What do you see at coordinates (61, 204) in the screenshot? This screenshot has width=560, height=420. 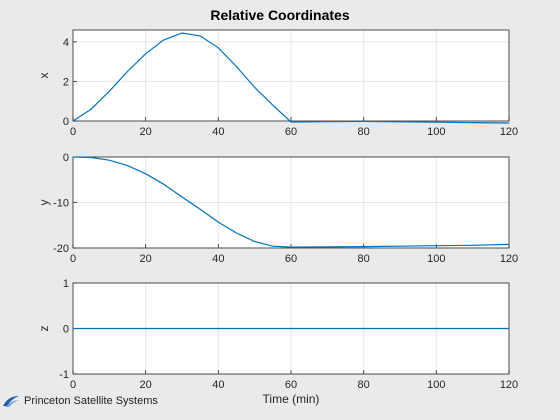 I see `y-tick-label: -10` at bounding box center [61, 204].